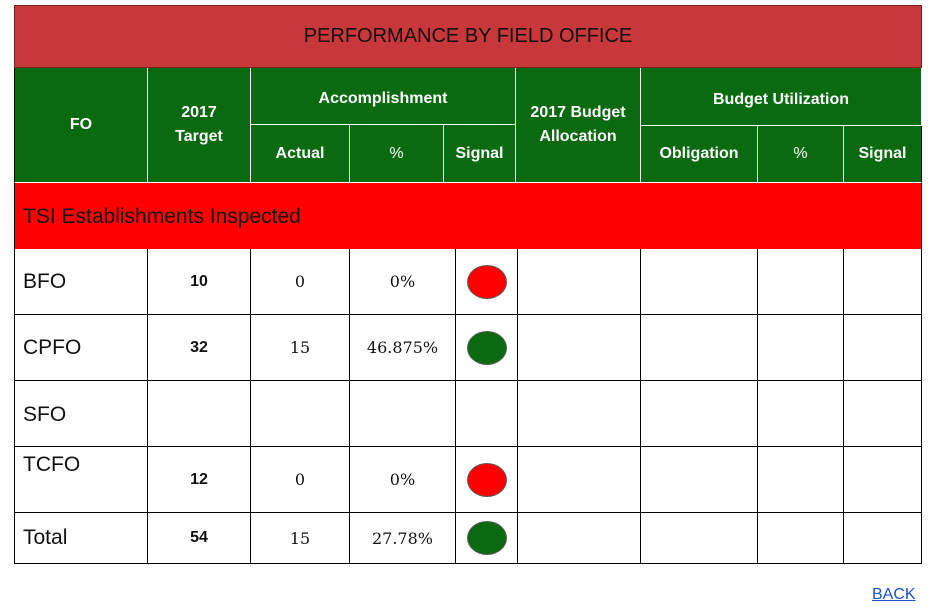 The height and width of the screenshot is (612, 936). I want to click on row-fo: SFO, so click(81, 414).